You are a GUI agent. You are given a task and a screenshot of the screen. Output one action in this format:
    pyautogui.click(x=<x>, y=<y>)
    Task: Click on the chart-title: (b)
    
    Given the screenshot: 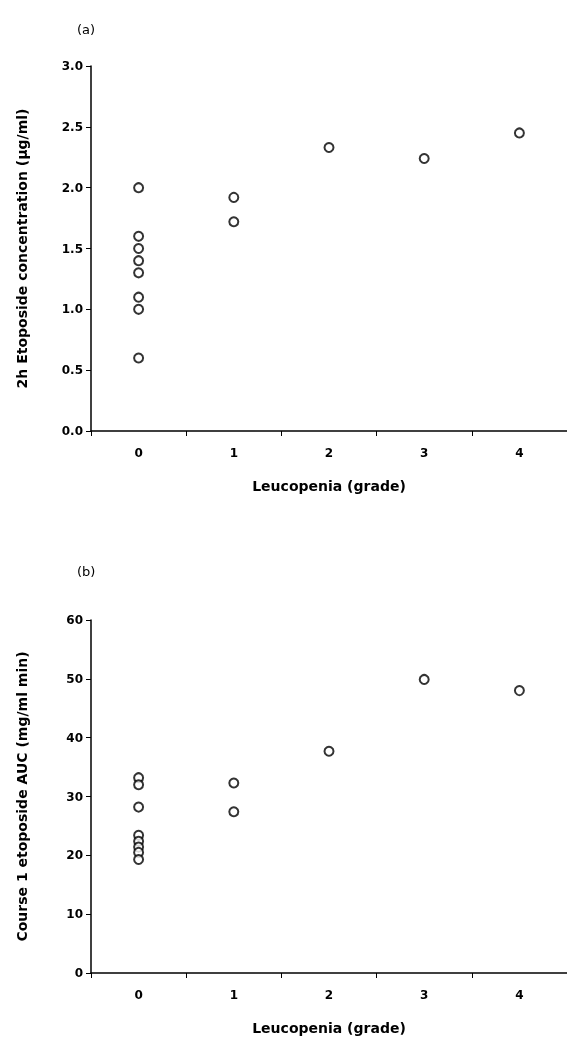 What is the action you would take?
    pyautogui.click(x=86, y=571)
    